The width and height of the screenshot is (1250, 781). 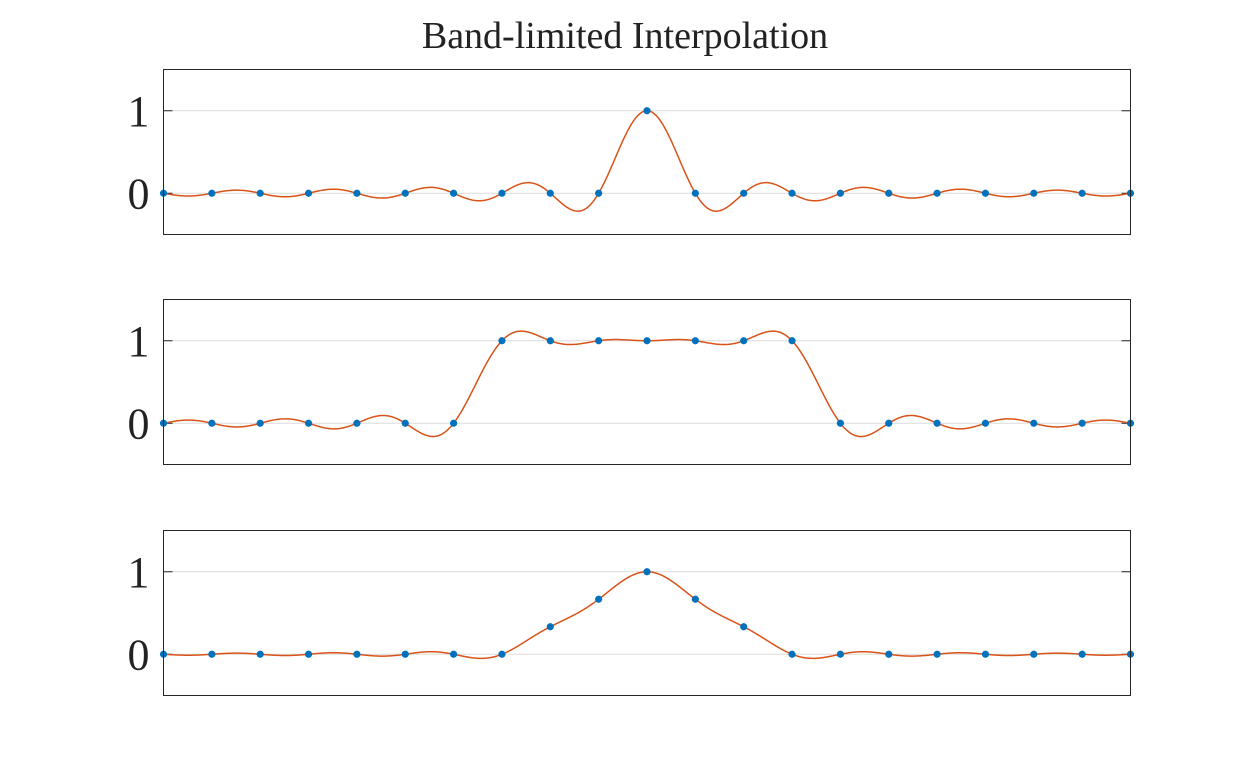 What do you see at coordinates (625, 36) in the screenshot?
I see `chart-title: Band-limited Interpolation` at bounding box center [625, 36].